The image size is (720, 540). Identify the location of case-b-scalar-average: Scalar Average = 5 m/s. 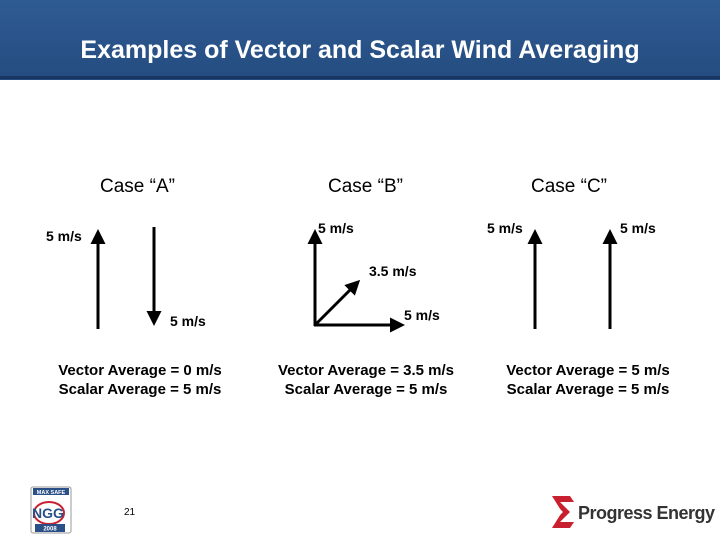
(366, 389).